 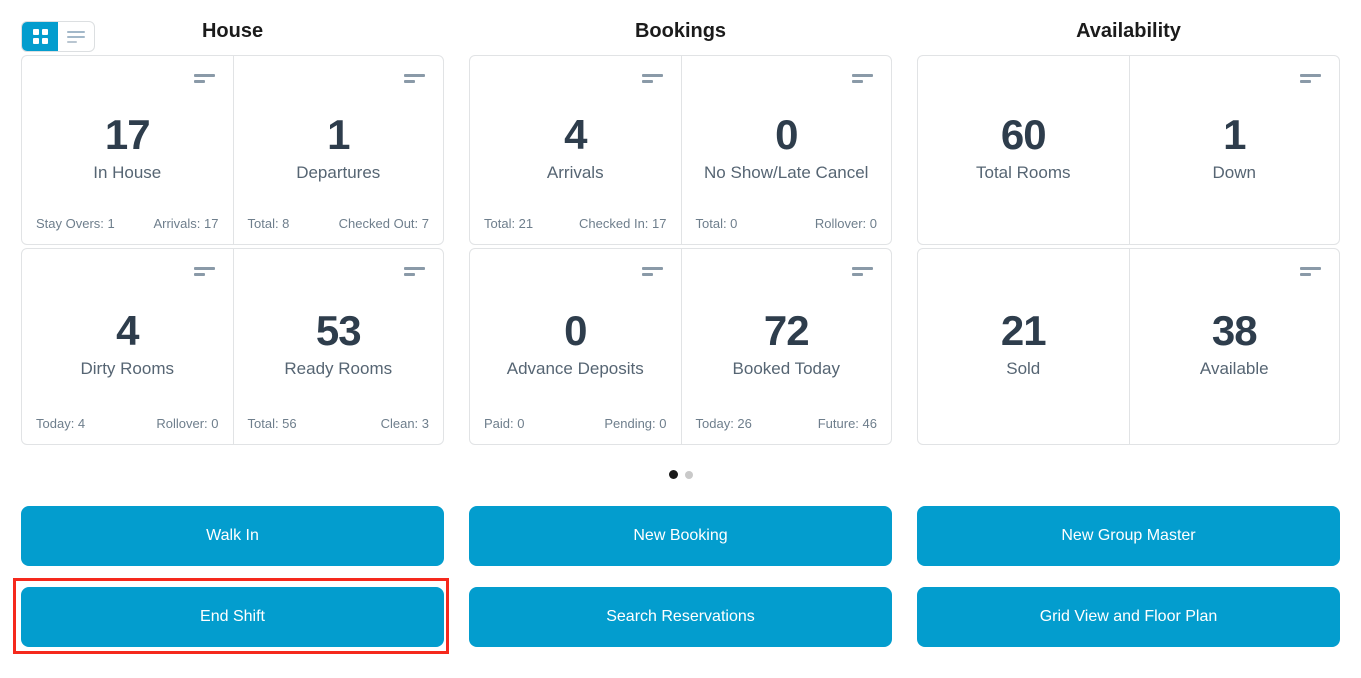 I want to click on card-metric: 17 In House, so click(x=127, y=148).